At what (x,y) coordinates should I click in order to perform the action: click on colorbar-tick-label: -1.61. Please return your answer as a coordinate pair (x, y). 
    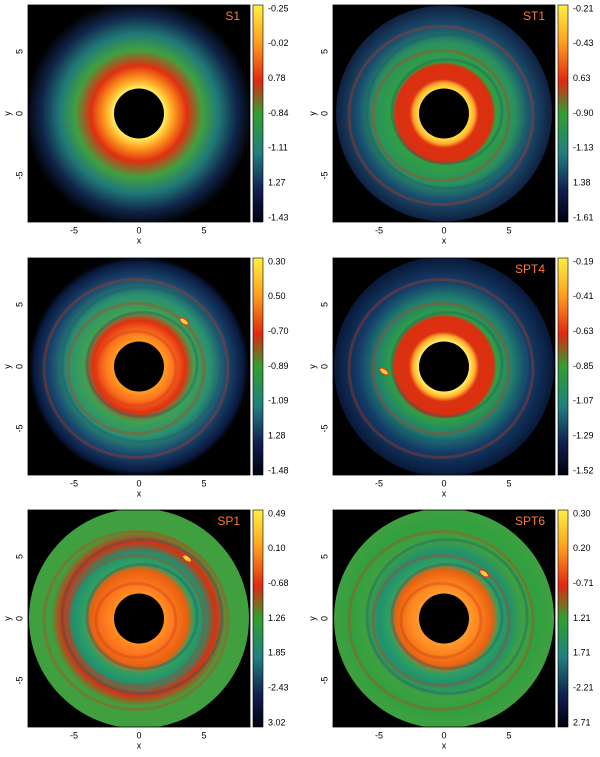
    Looking at the image, I should click on (583, 217).